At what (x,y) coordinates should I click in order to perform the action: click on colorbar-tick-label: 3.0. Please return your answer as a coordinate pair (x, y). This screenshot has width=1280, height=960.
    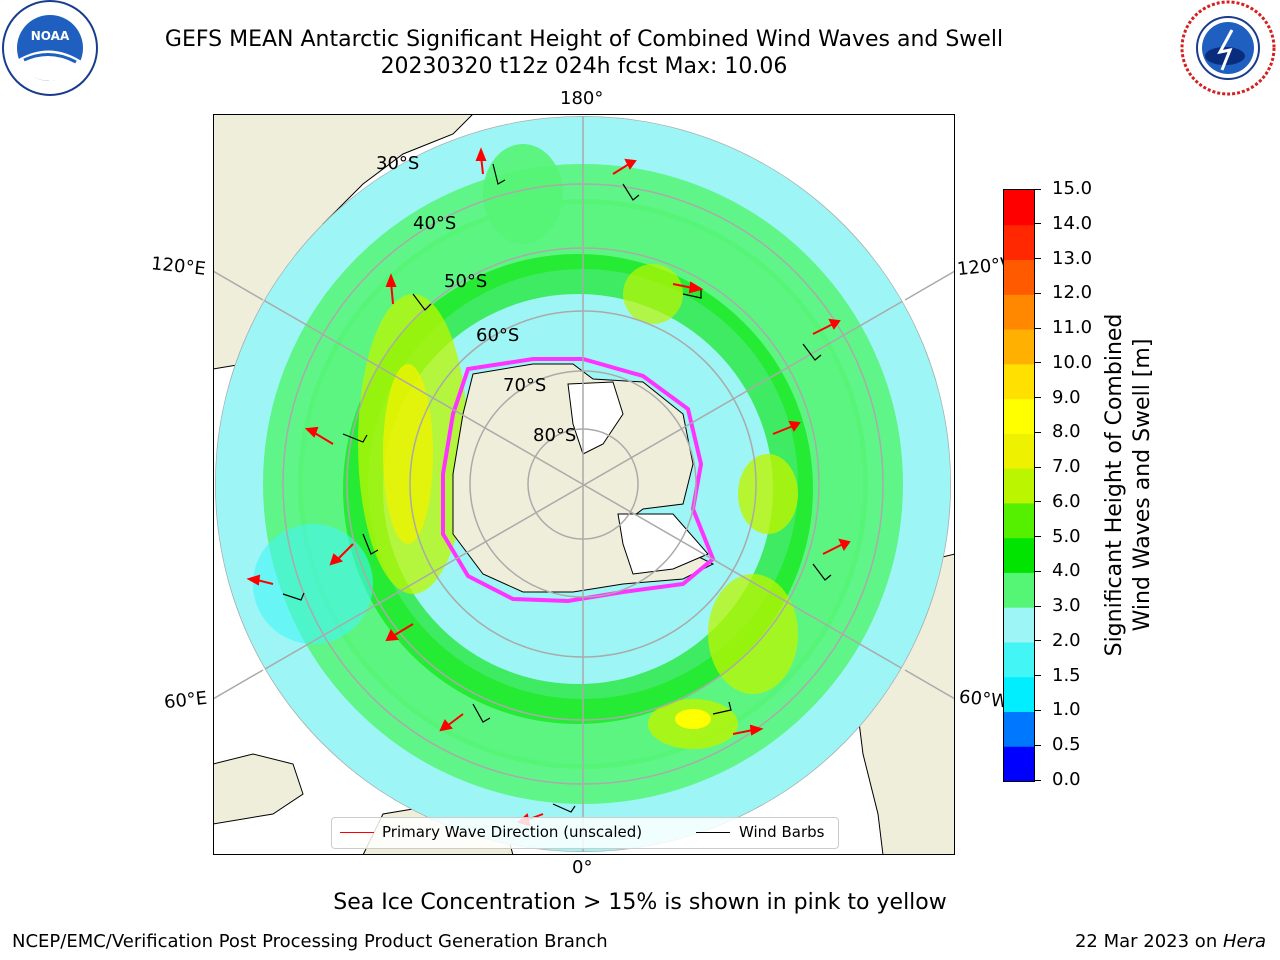
    Looking at the image, I should click on (1066, 606).